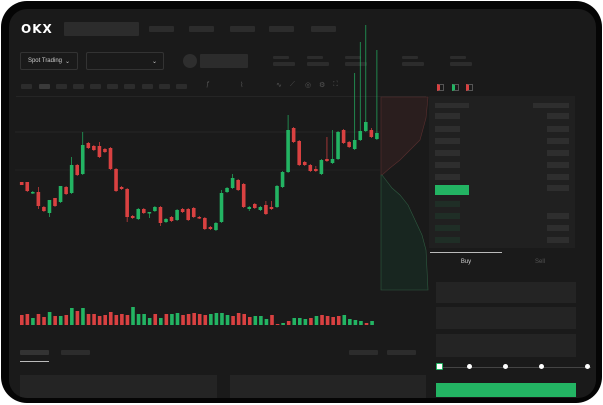  Describe the element at coordinates (439, 366) in the screenshot. I see `slider-handle` at that location.